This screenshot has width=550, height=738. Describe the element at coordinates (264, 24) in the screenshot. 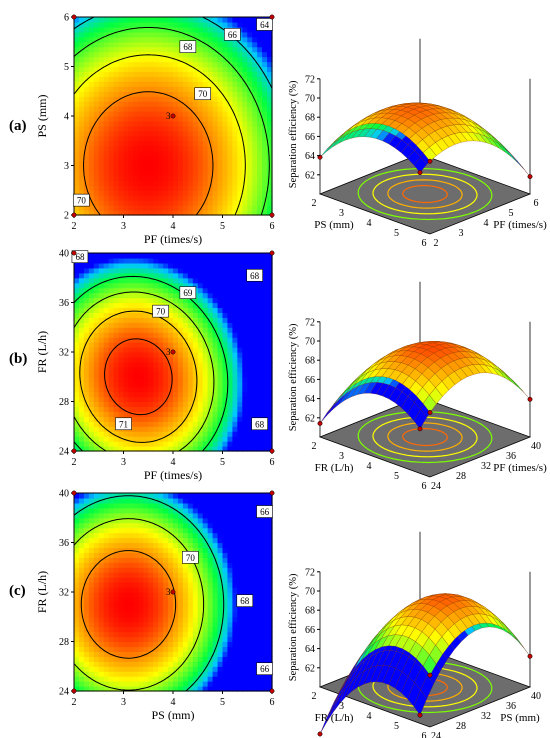

I see `contour-level-label-box` at that location.